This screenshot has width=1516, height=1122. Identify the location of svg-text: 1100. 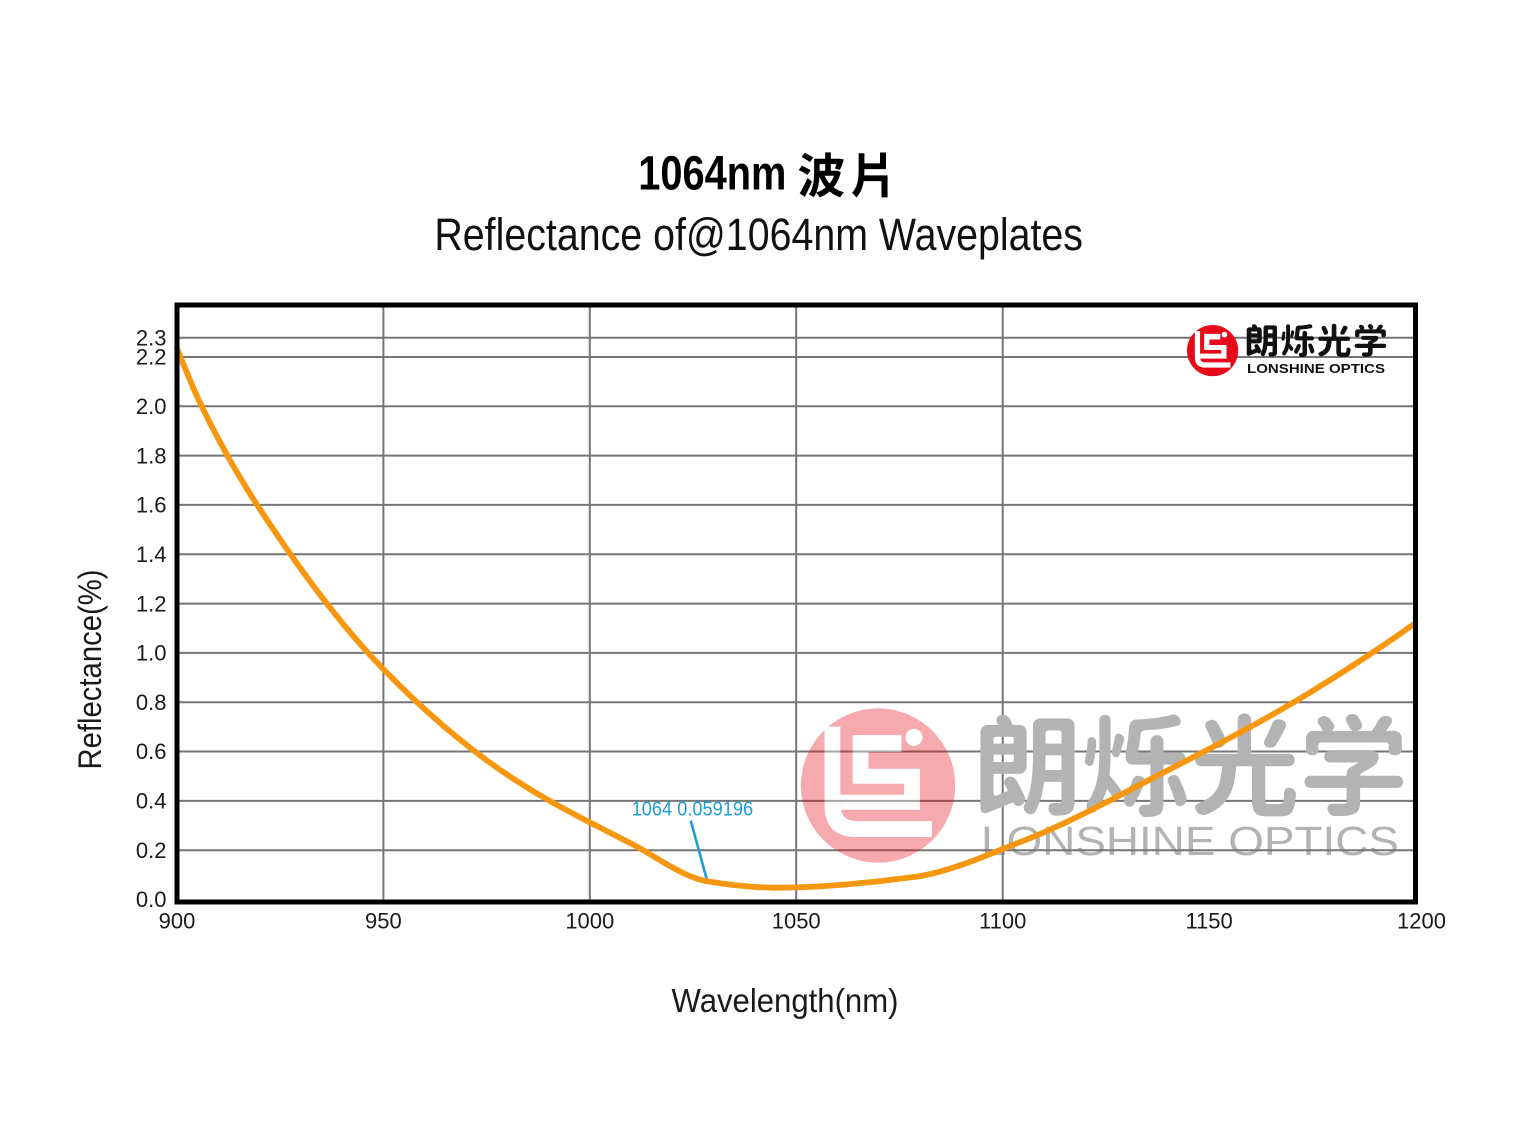
(1002, 921).